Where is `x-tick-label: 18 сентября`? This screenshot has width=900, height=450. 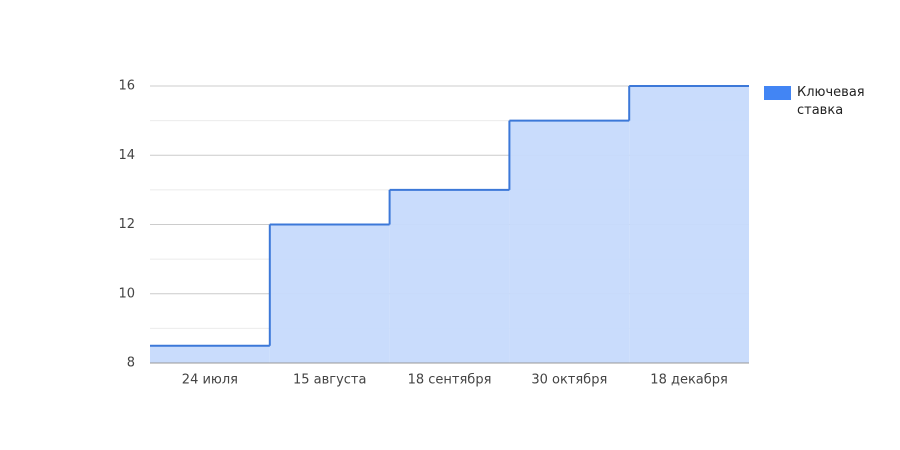 x-tick-label: 18 сентября is located at coordinates (450, 380).